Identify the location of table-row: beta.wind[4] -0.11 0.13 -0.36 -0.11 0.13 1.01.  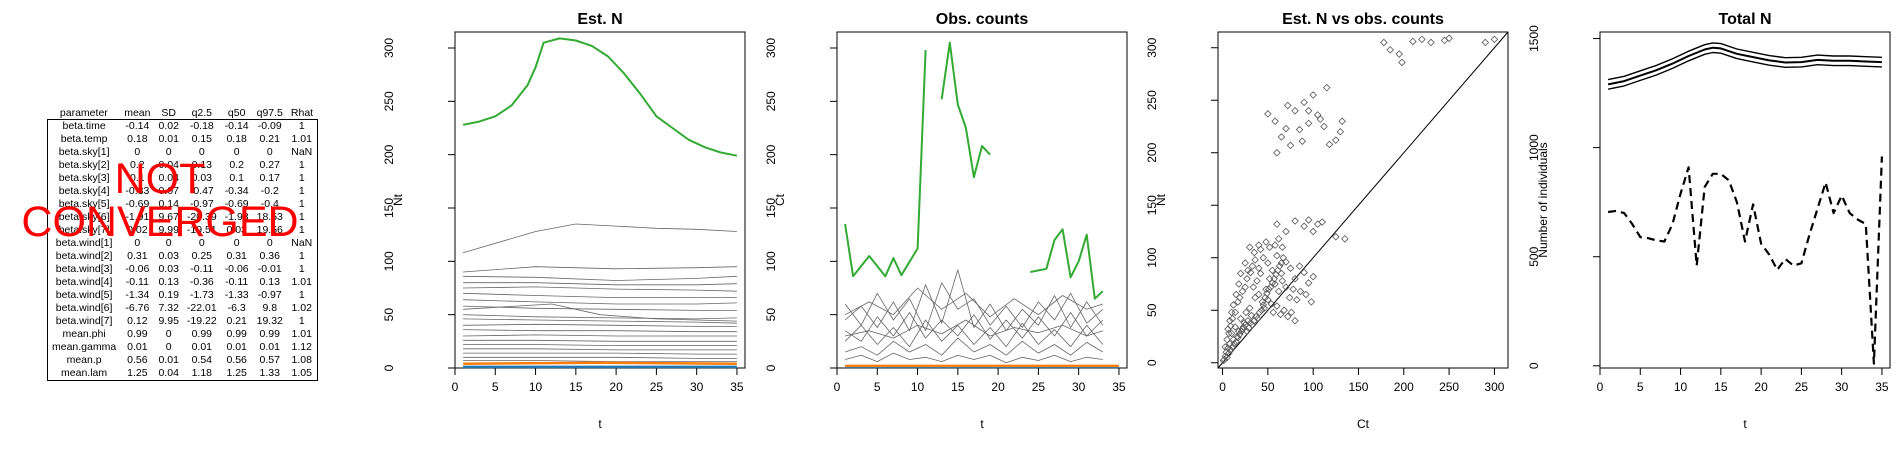
(183, 282).